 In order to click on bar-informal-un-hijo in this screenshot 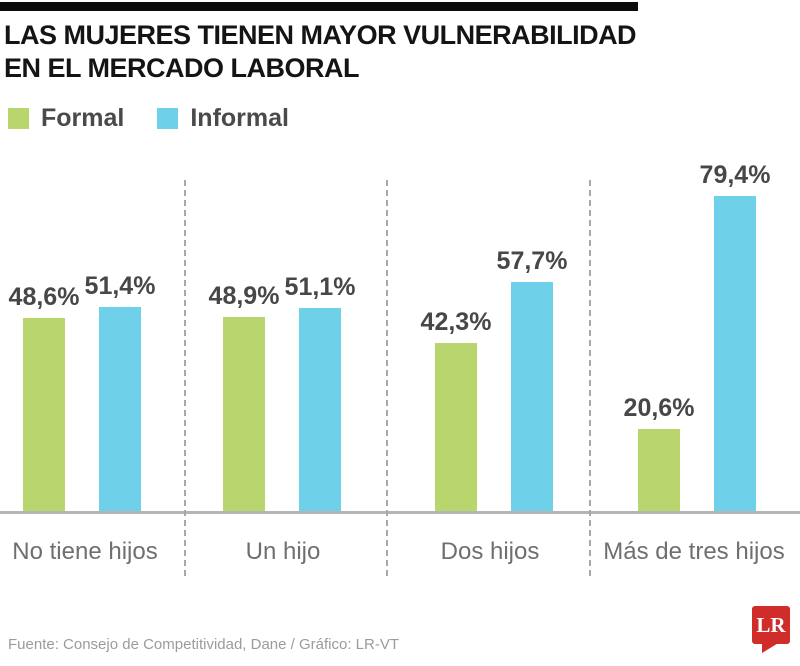, I will do `click(320, 409)`.